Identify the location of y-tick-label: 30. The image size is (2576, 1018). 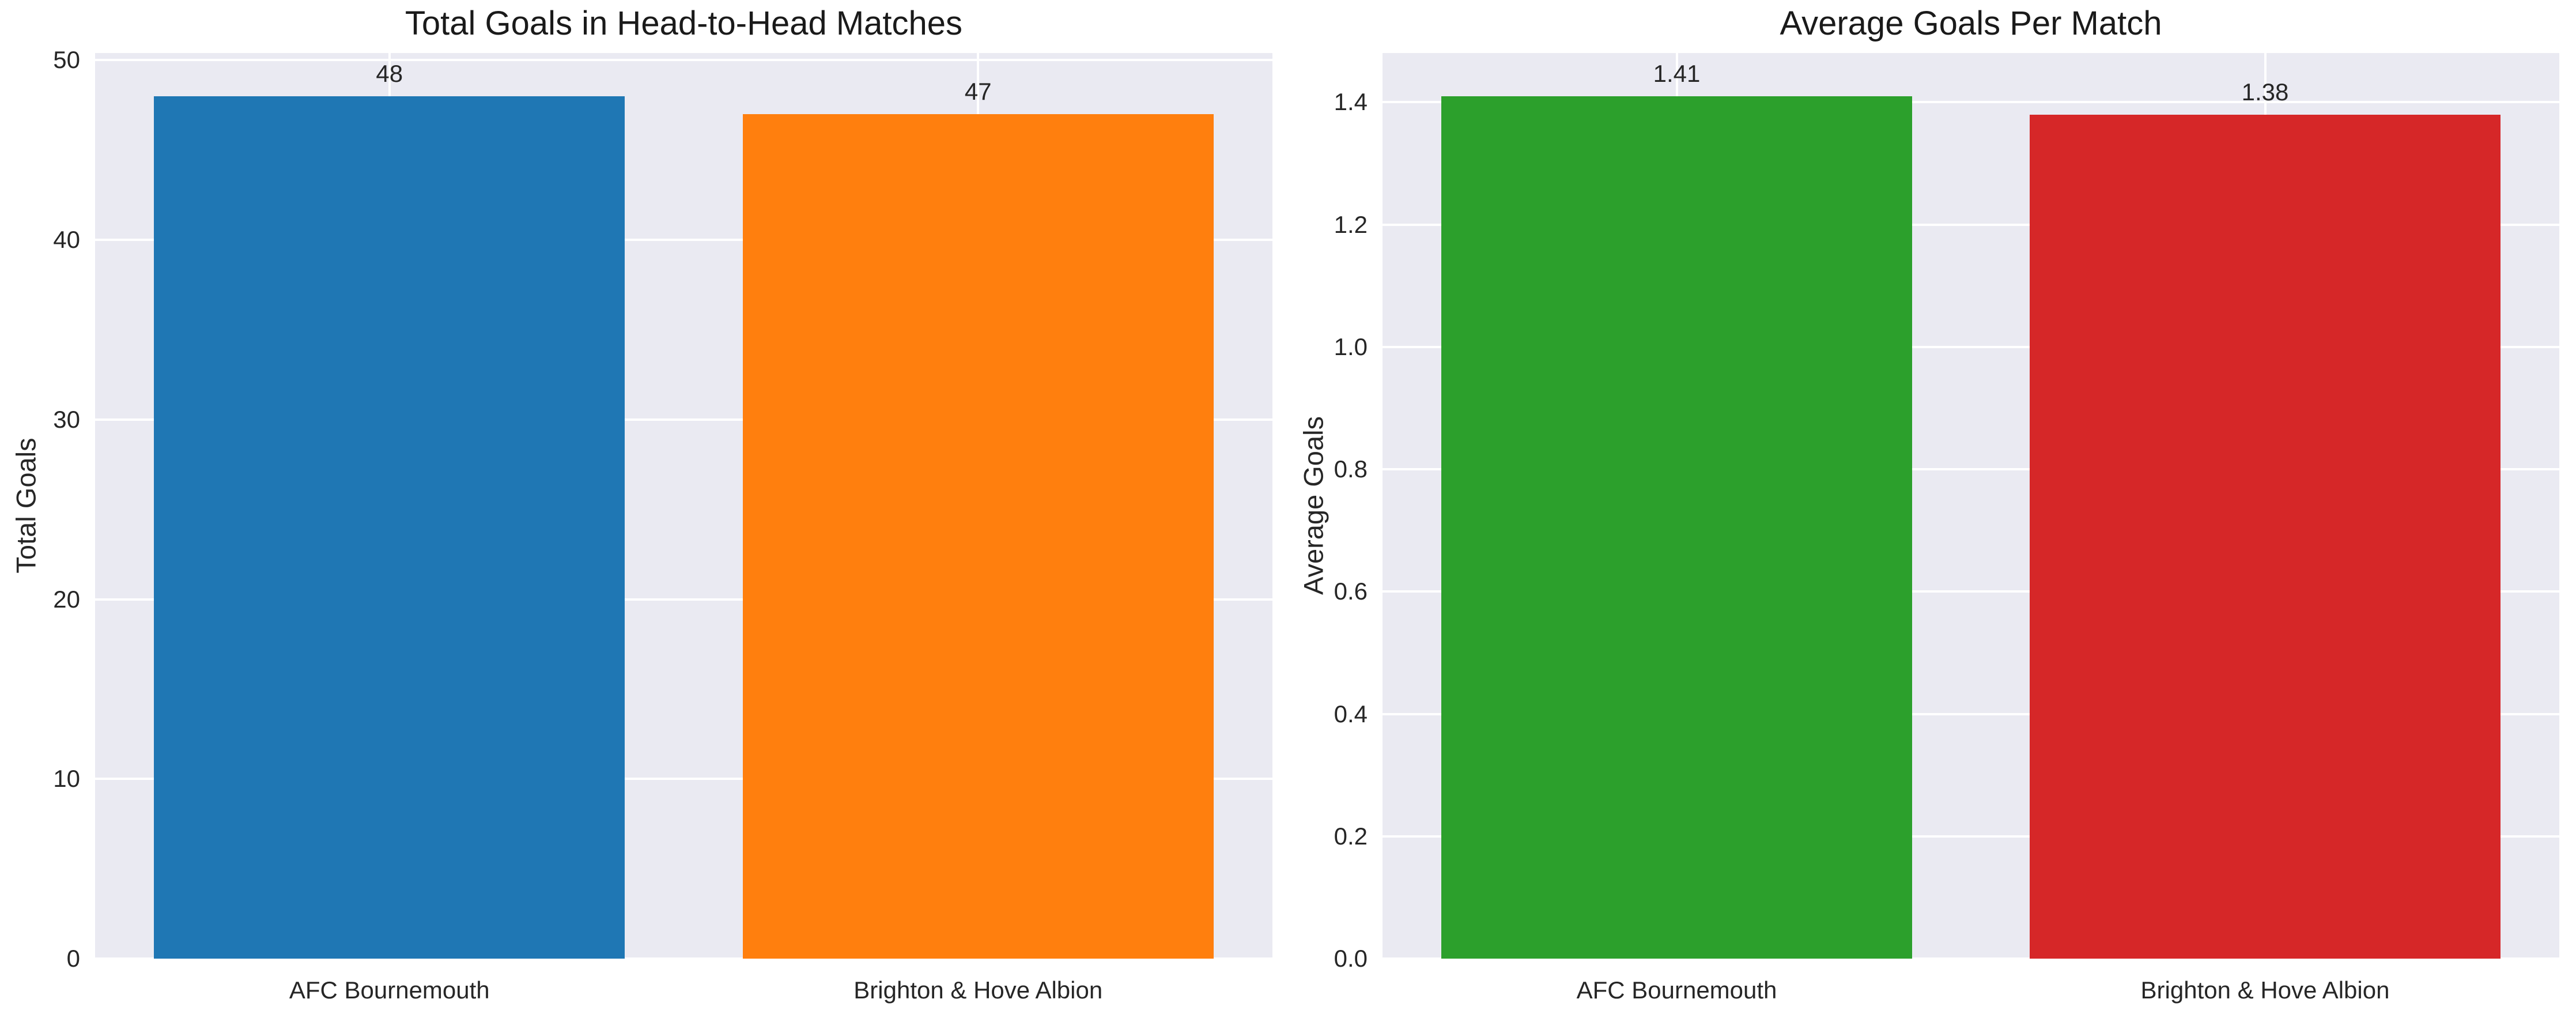
(66, 419).